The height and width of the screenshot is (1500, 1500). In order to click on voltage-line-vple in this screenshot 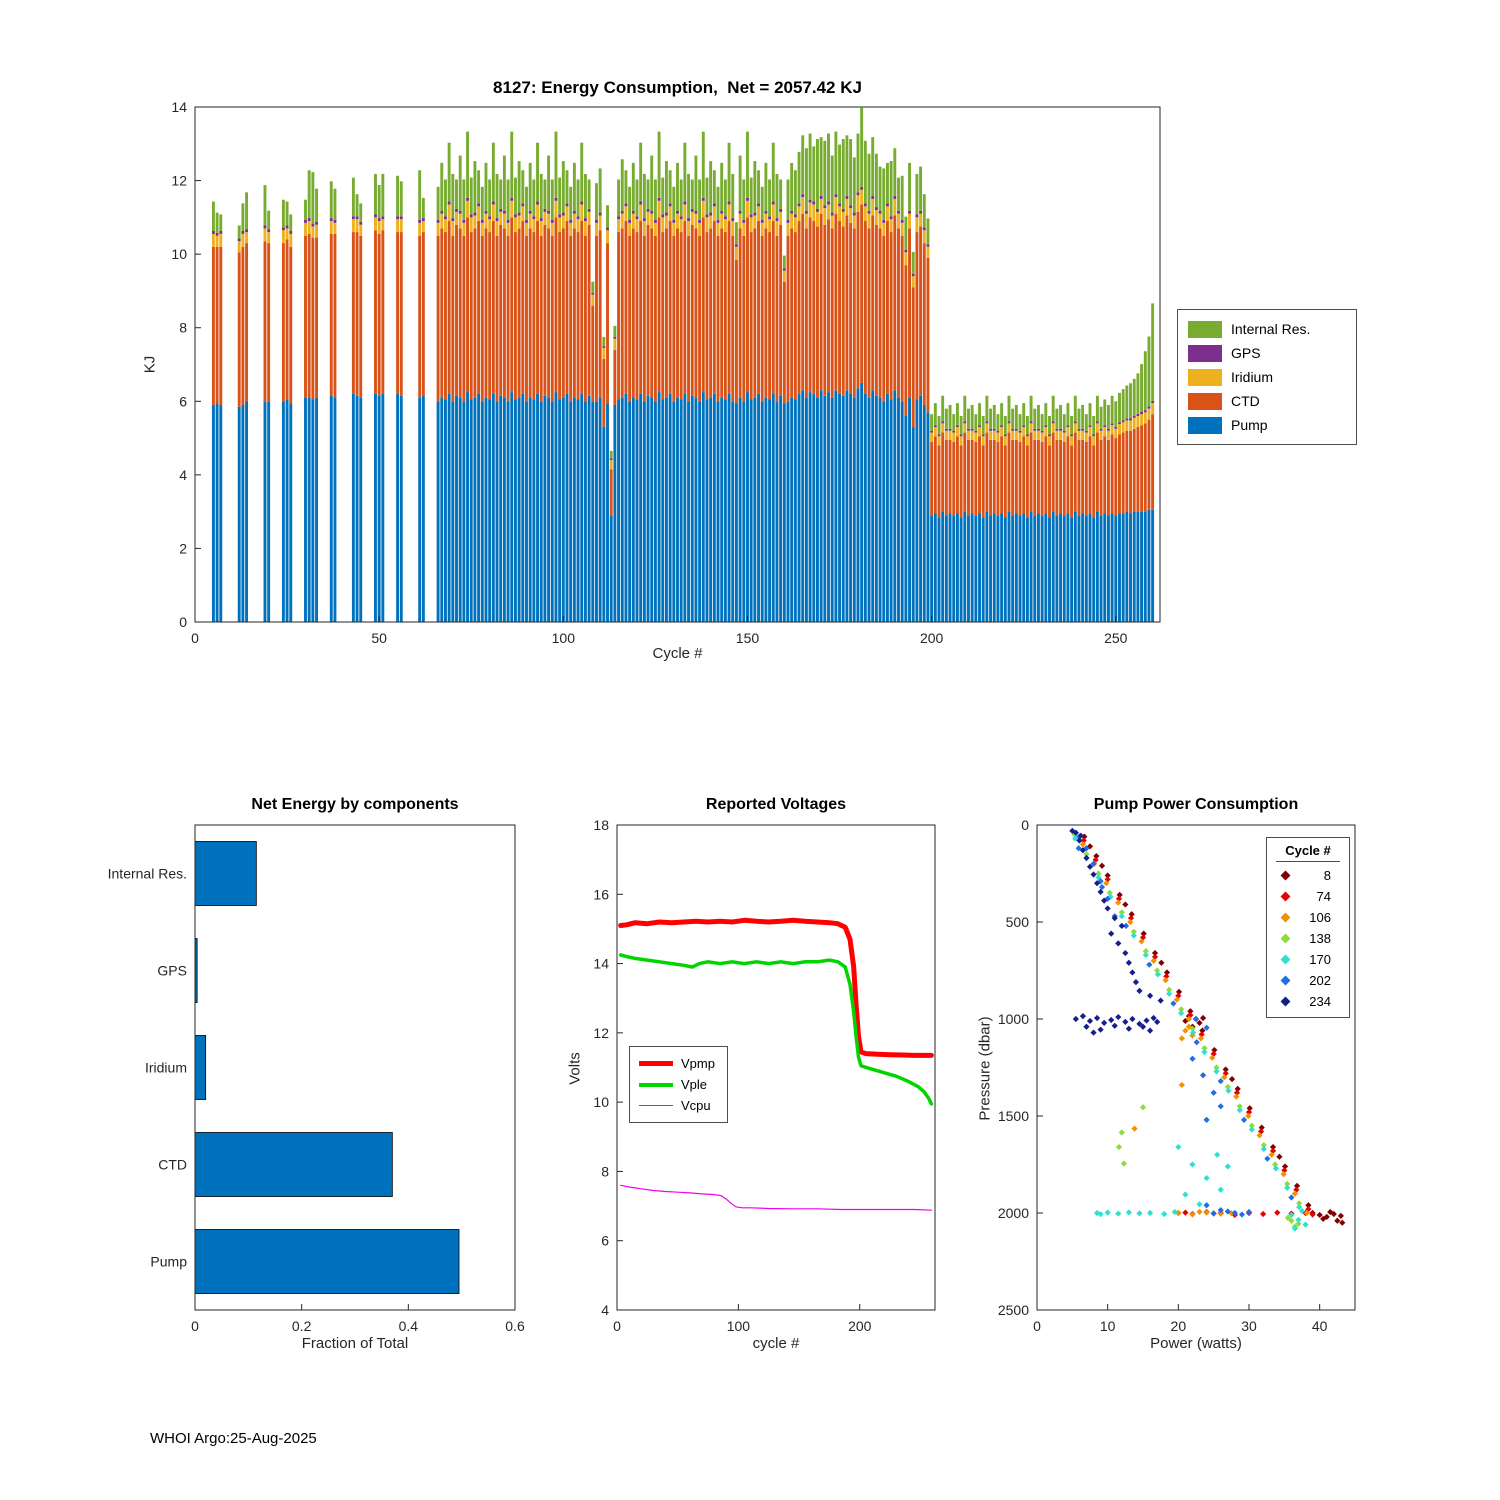, I will do `click(776, 1029)`.